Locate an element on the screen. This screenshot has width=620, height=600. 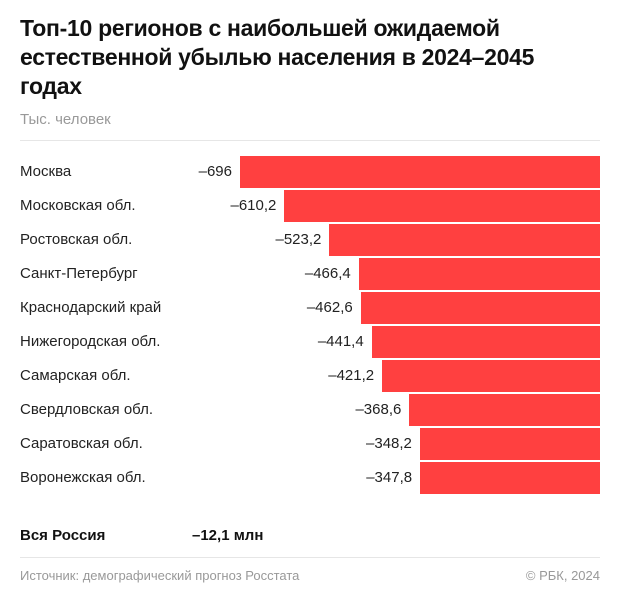
value-label: –523,2 is located at coordinates (298, 239).